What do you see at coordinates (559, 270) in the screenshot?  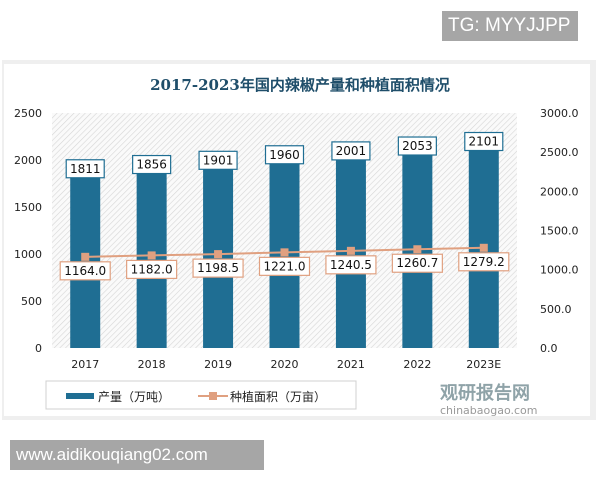 I see `y-right-tick: 1000.0` at bounding box center [559, 270].